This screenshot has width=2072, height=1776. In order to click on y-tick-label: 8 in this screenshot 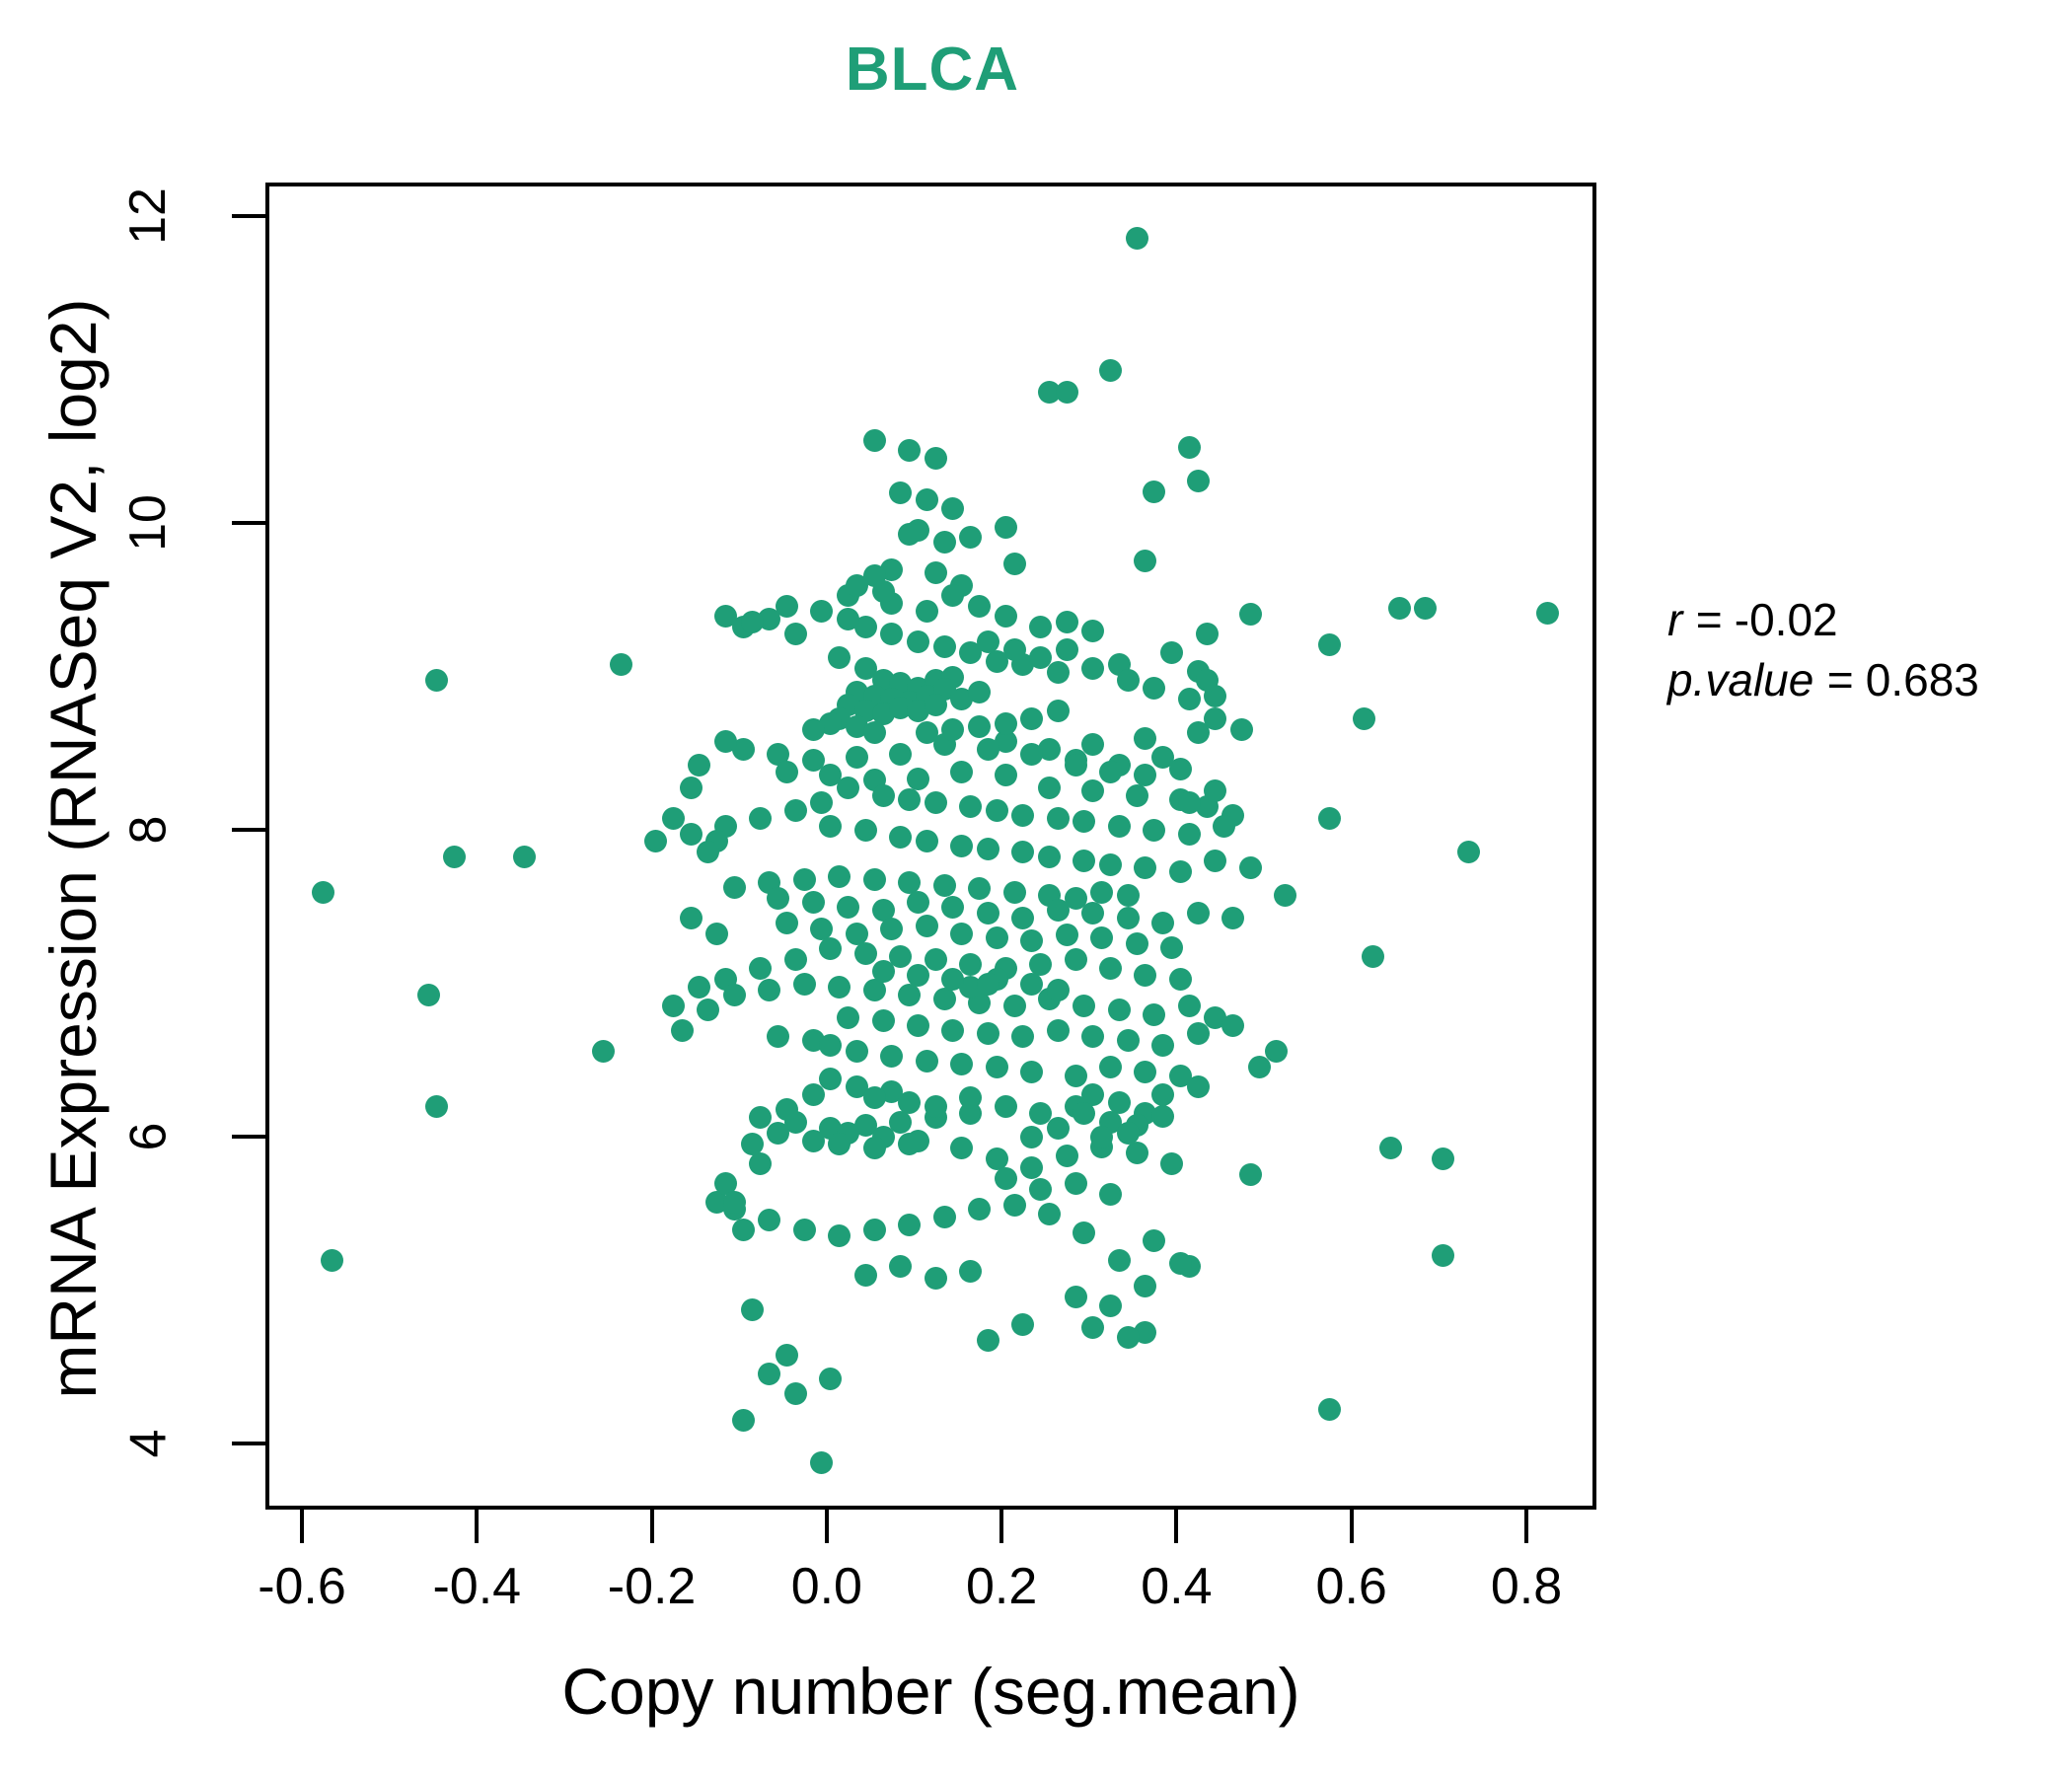, I will do `click(148, 830)`.